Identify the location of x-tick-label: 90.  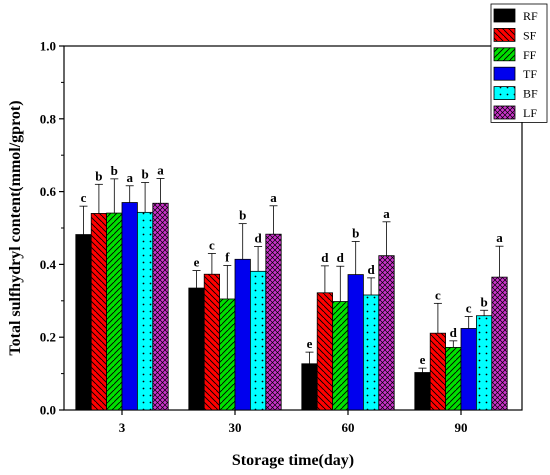
(461, 427).